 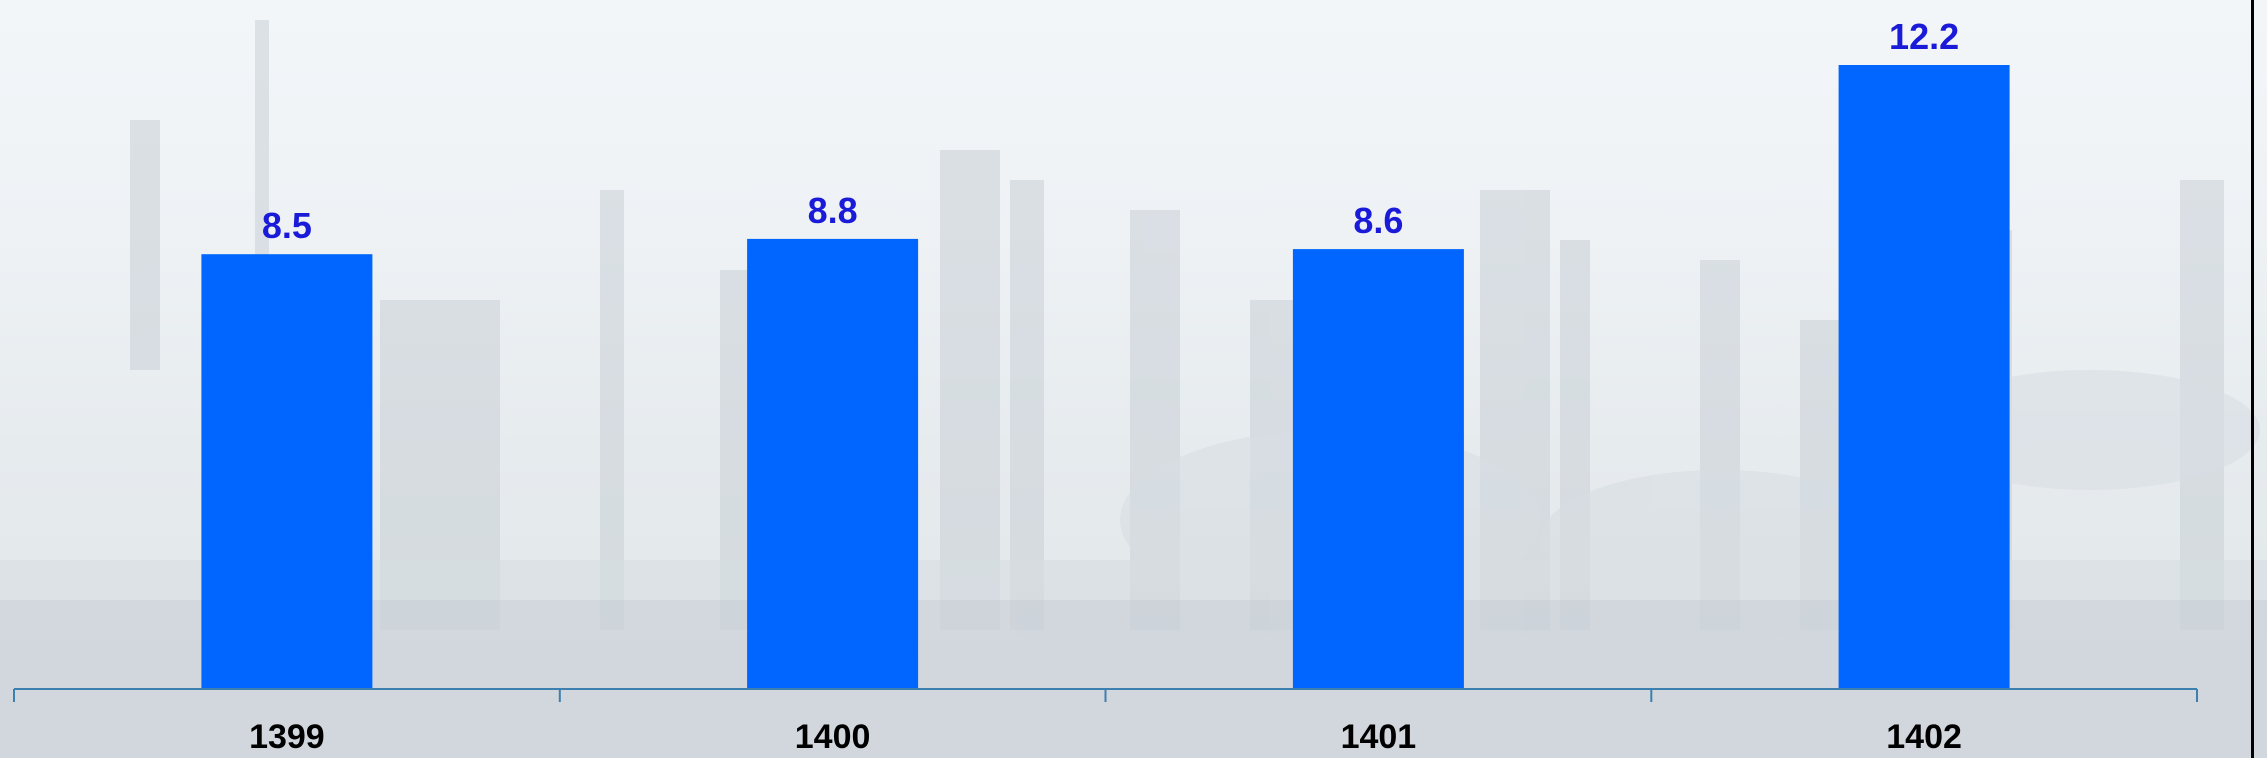 I want to click on data-label-1400: 8.8, so click(x=833, y=210).